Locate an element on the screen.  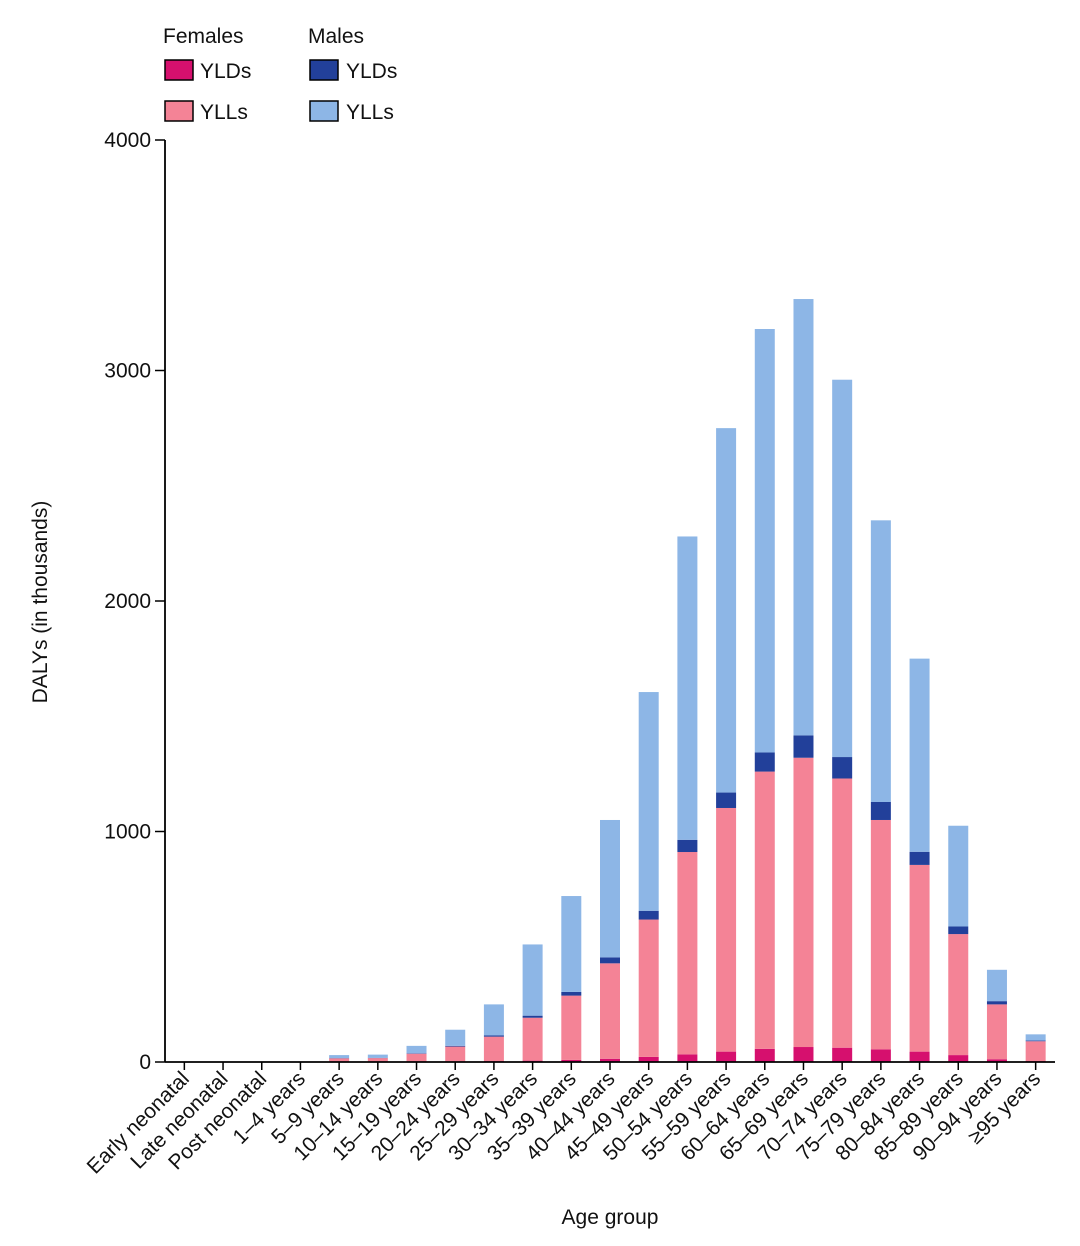
y-tick-label: 3000 is located at coordinates (127, 371).